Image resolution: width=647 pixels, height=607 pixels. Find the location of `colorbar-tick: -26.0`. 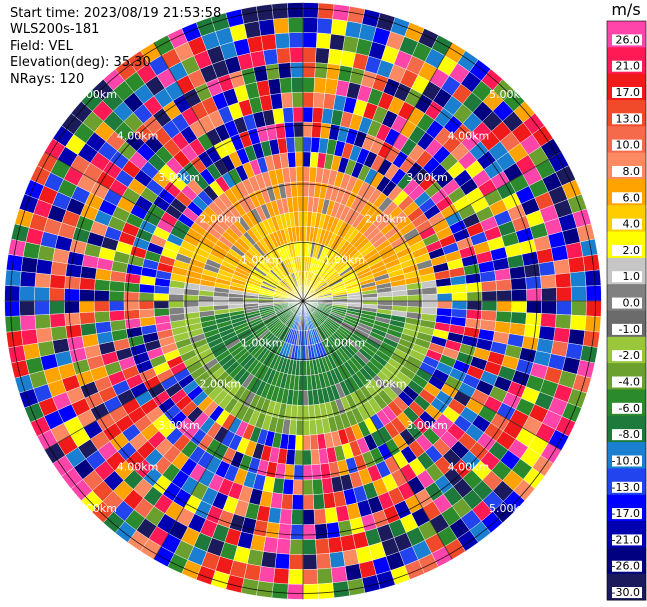

colorbar-tick: -26.0 is located at coordinates (626, 566).